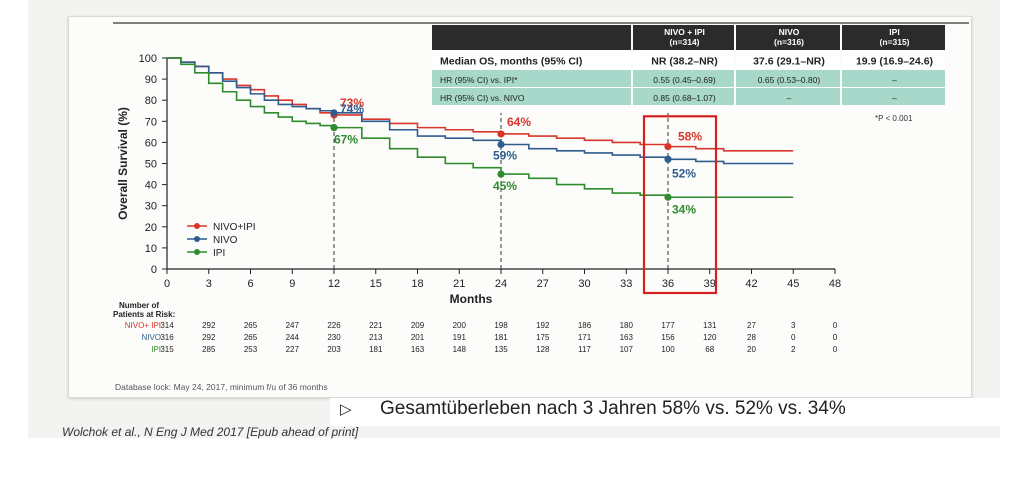  What do you see at coordinates (154, 270) in the screenshot?
I see `y-tick-label: 0` at bounding box center [154, 270].